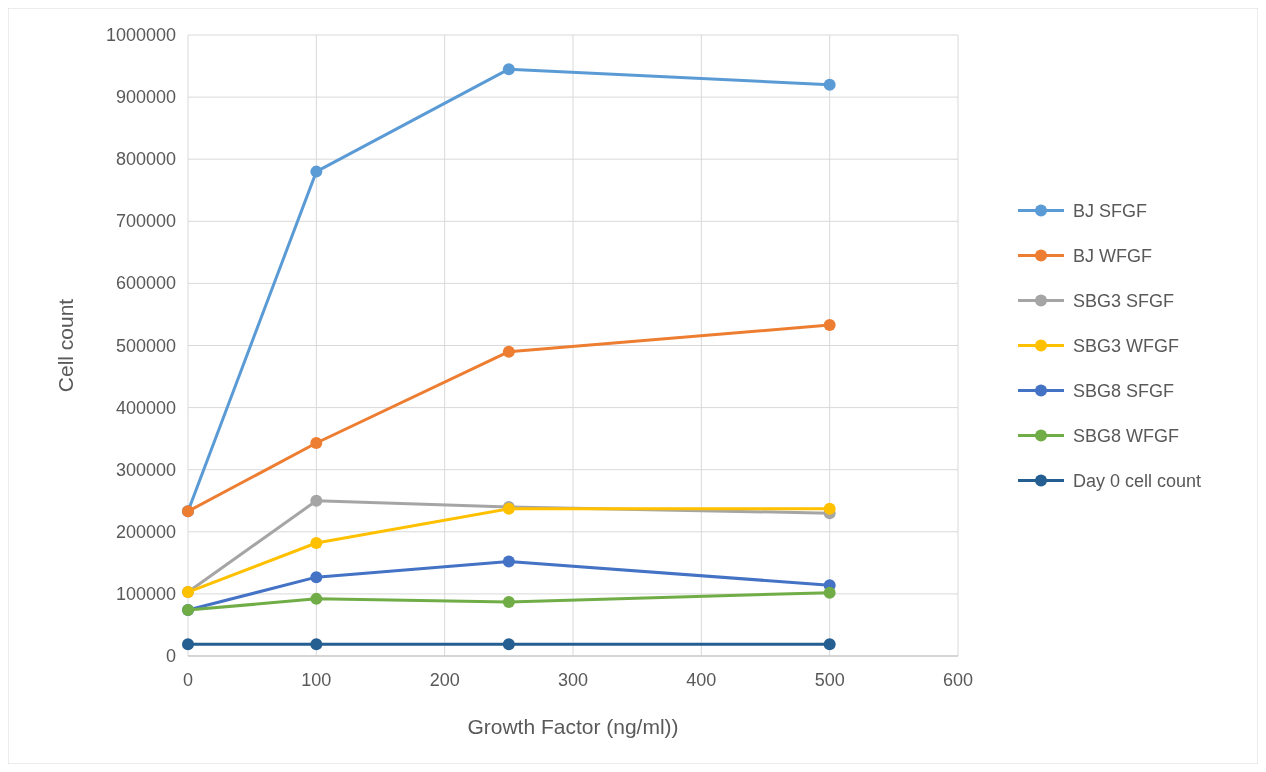 The height and width of the screenshot is (772, 1266). Describe the element at coordinates (829, 680) in the screenshot. I see `x-tick-label: 500` at that location.